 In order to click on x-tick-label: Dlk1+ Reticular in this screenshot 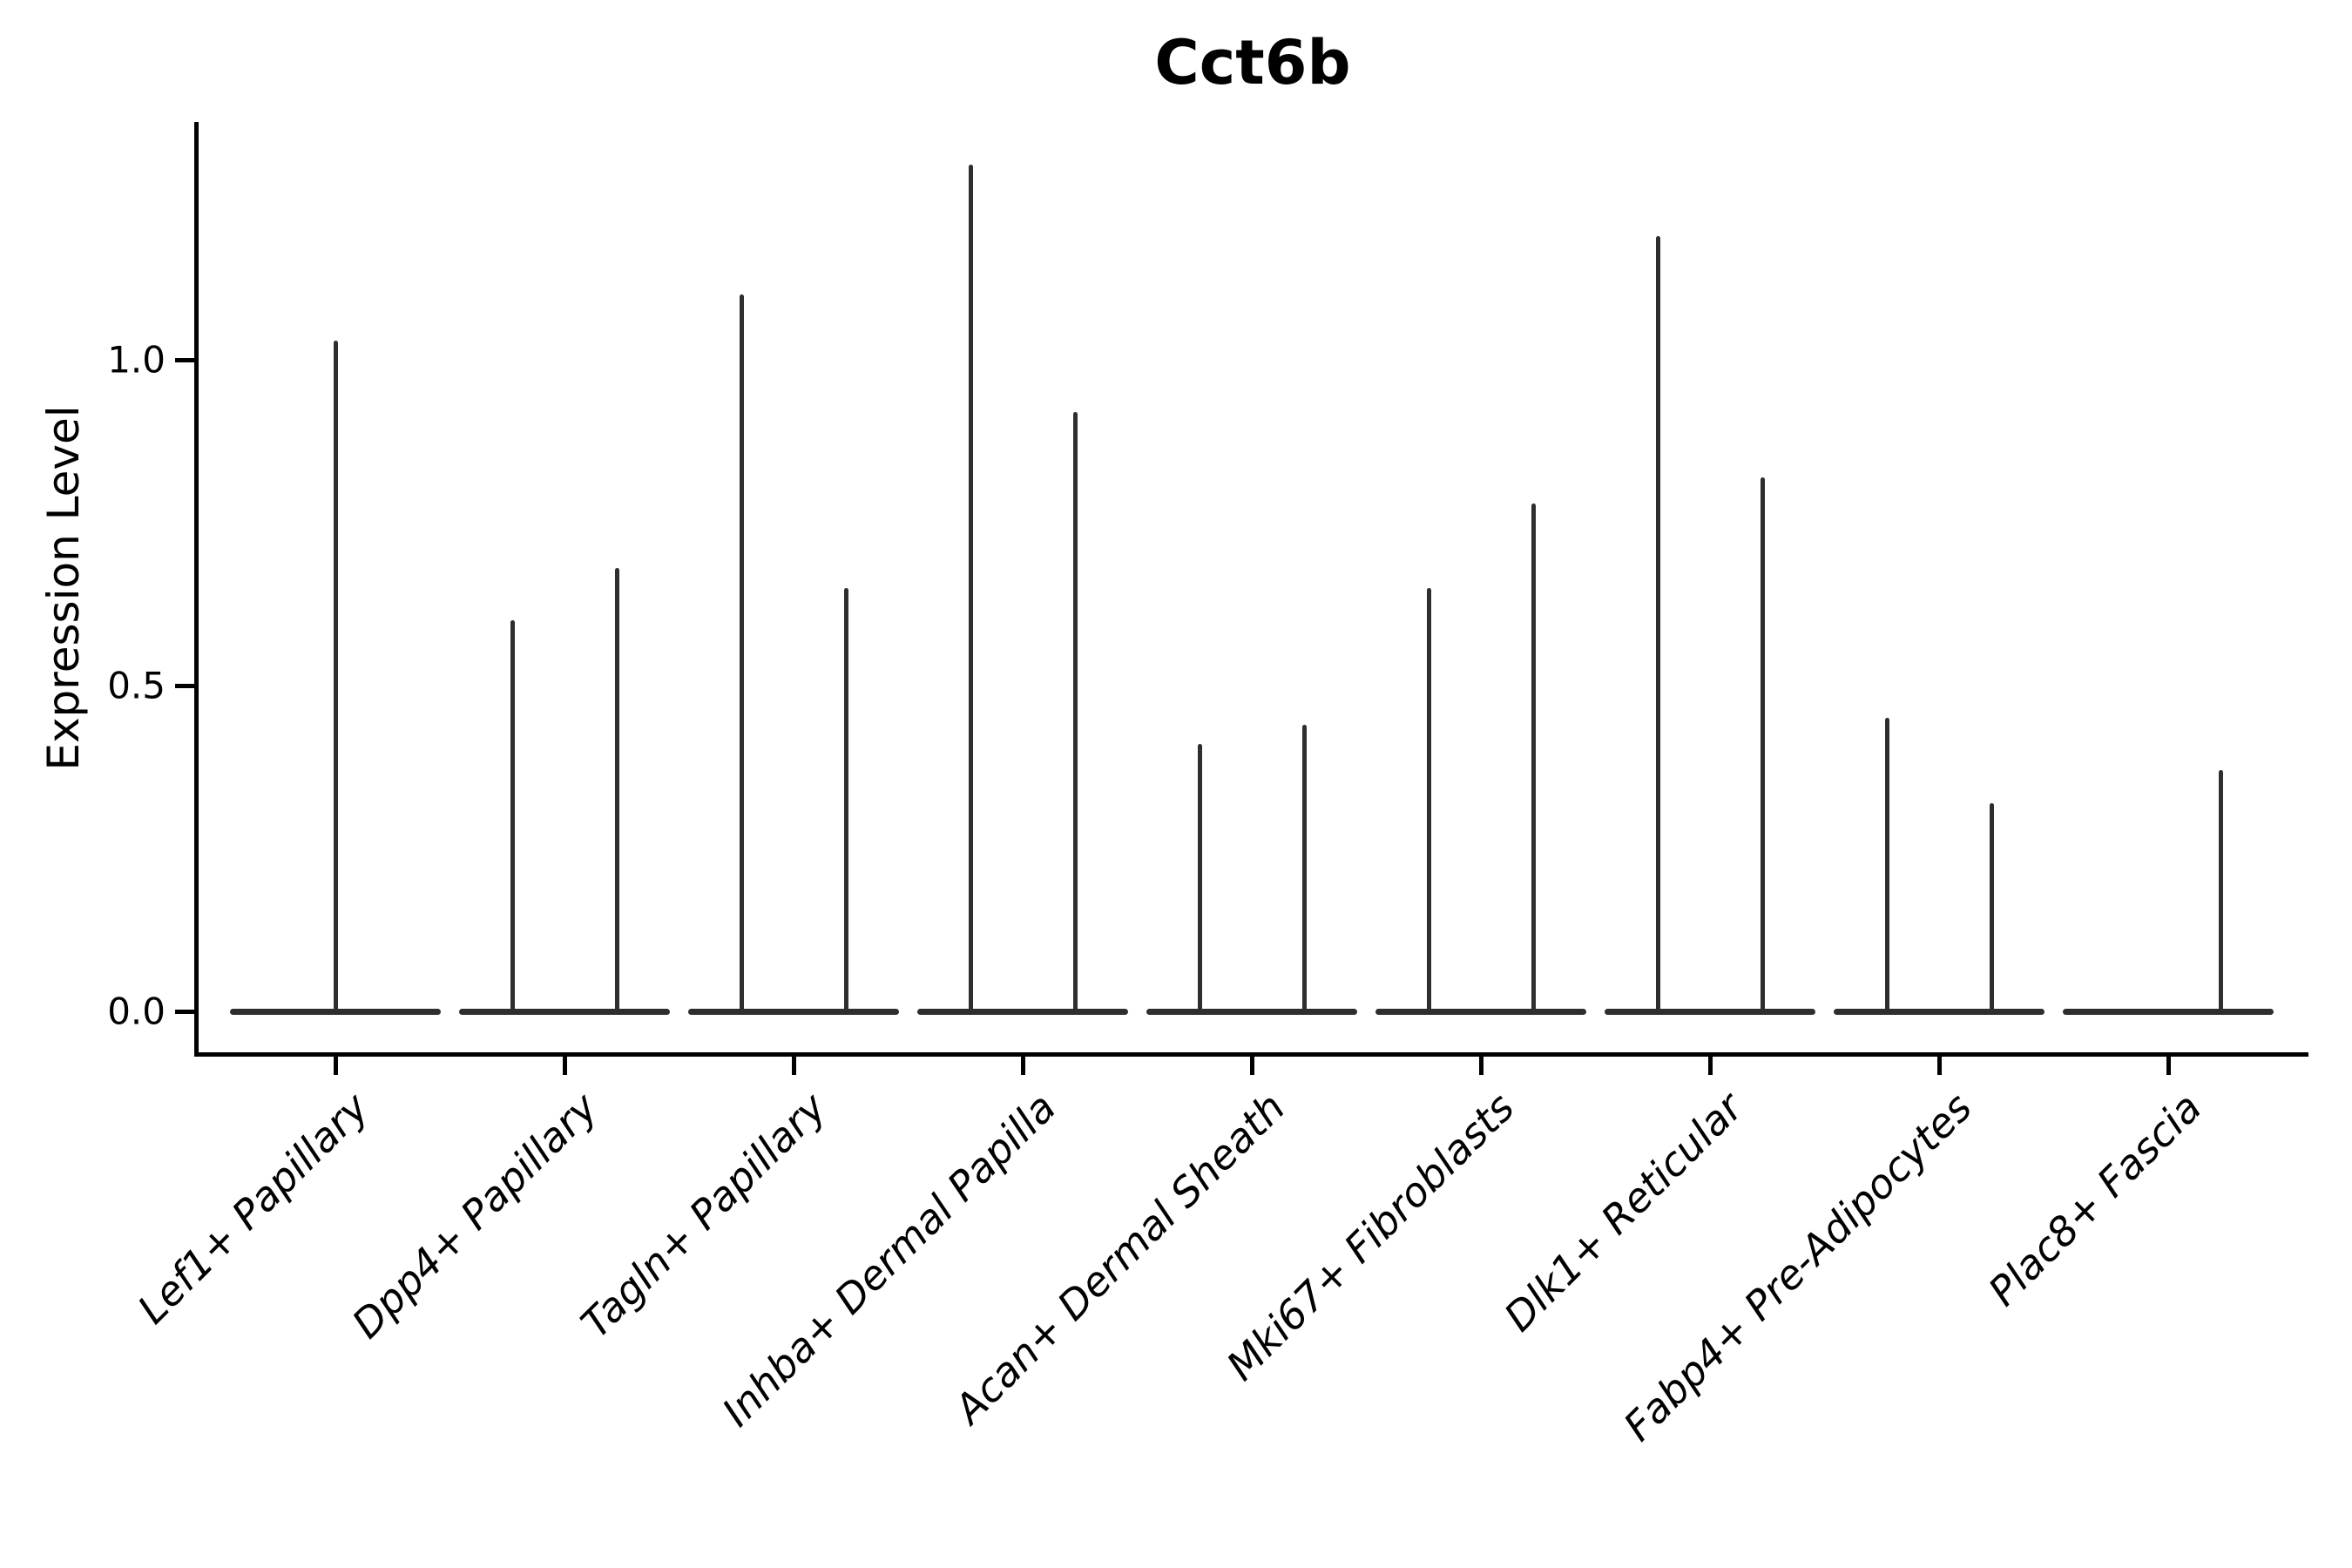, I will do `click(1624, 1212)`.